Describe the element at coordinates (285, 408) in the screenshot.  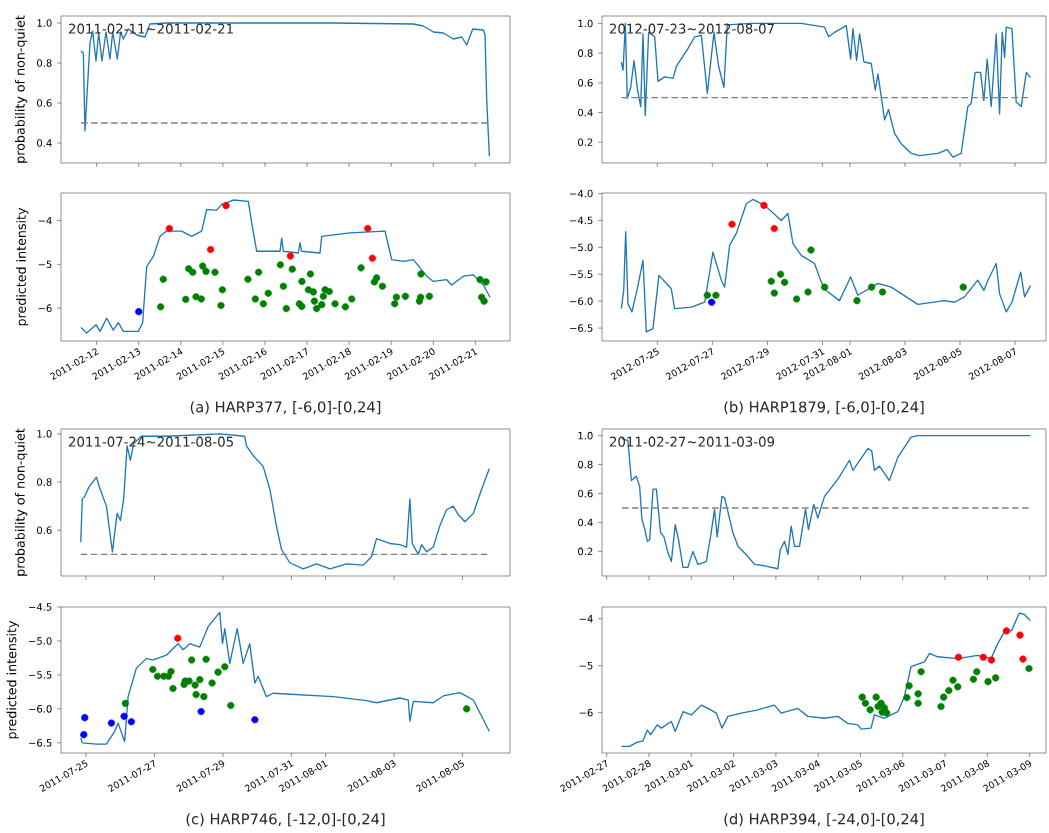
I see `text: (a) HARP377, [-6,0]-[0,24]` at that location.